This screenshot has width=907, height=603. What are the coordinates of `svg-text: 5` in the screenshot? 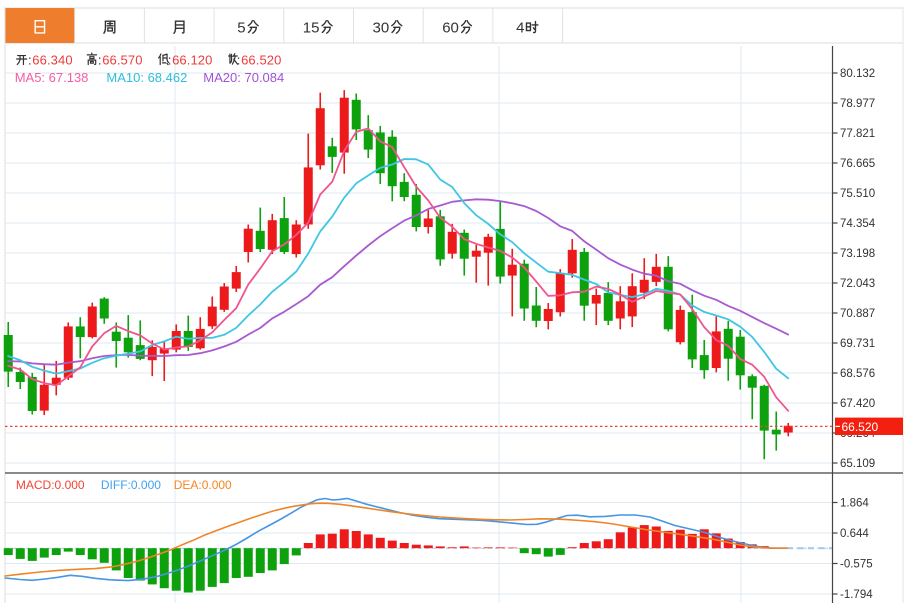 It's located at (241, 28).